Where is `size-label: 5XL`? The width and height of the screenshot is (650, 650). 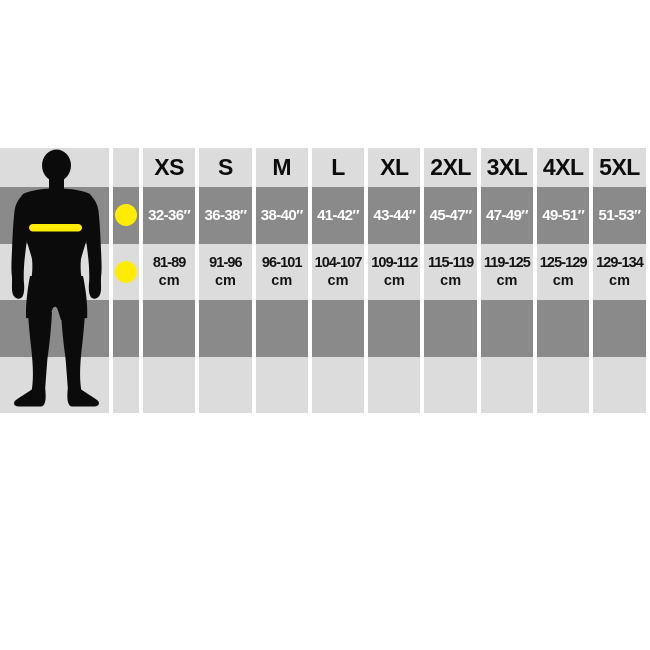 size-label: 5XL is located at coordinates (619, 167).